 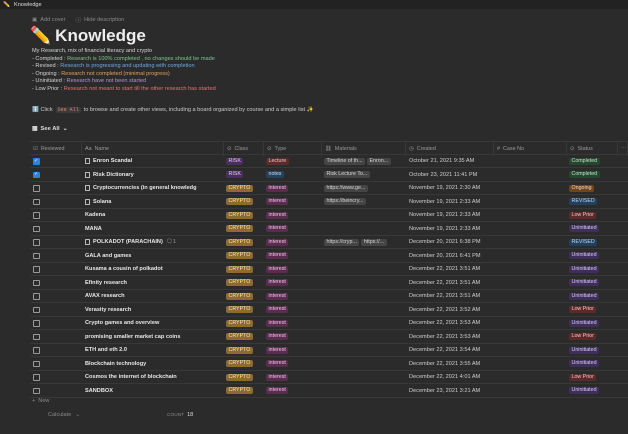 I want to click on view-selector-see-all: ▦ See All ⌄, so click(x=50, y=129).